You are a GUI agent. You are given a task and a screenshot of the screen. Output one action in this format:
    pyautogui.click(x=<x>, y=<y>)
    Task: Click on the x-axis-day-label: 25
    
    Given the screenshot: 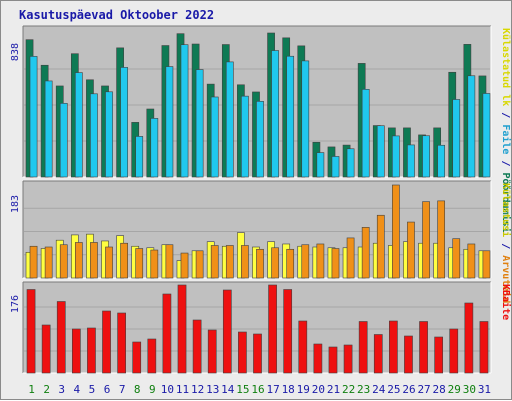 What is the action you would take?
    pyautogui.click(x=393, y=389)
    